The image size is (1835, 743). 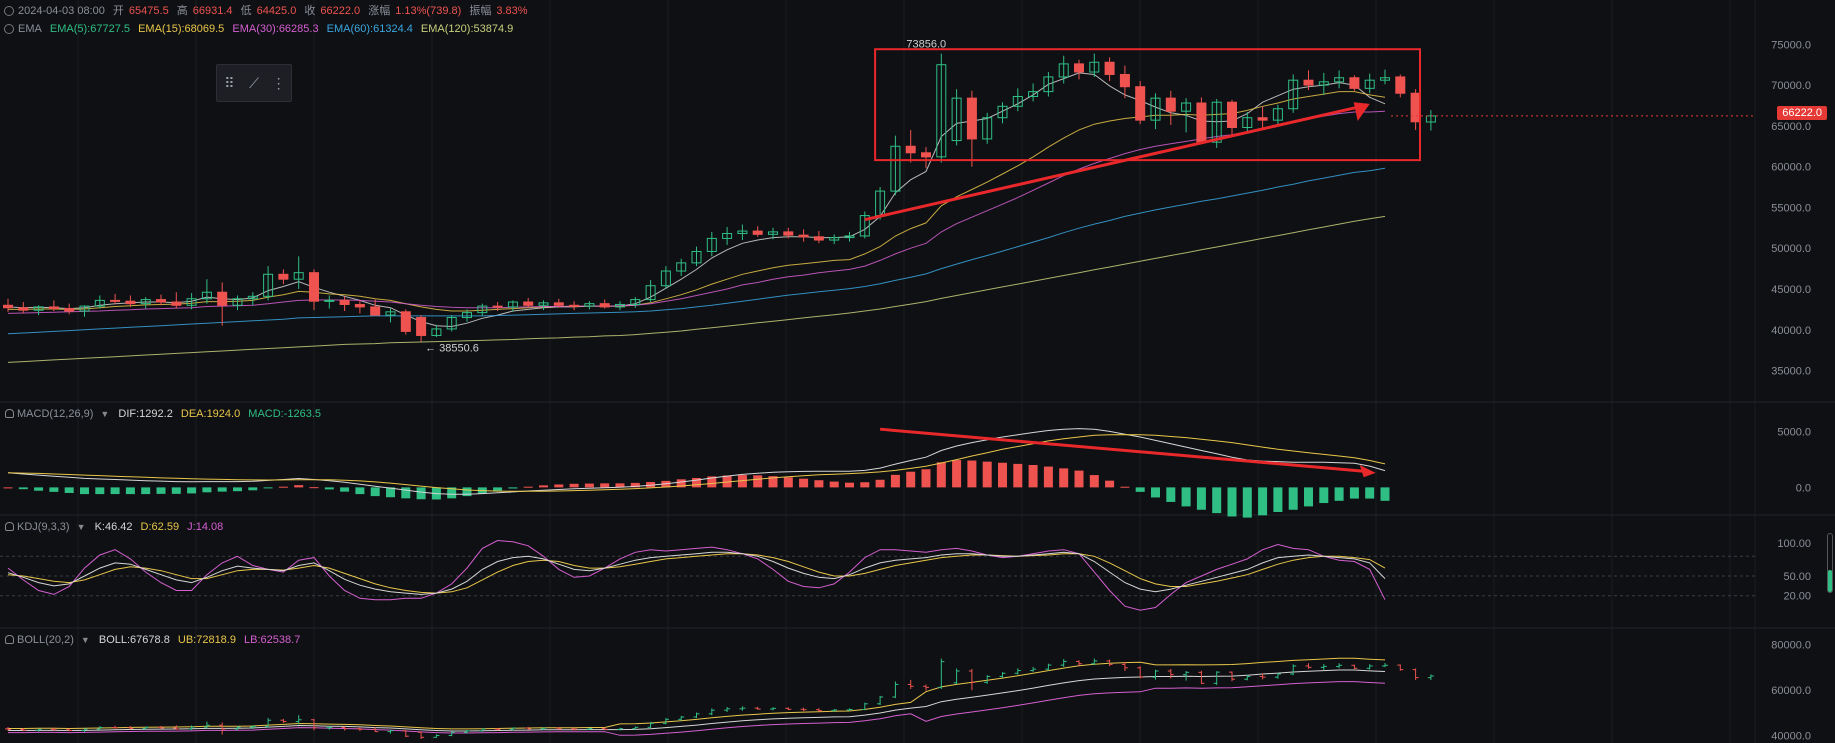 What do you see at coordinates (1791, 208) in the screenshot?
I see `y-tick-label: 55000.0` at bounding box center [1791, 208].